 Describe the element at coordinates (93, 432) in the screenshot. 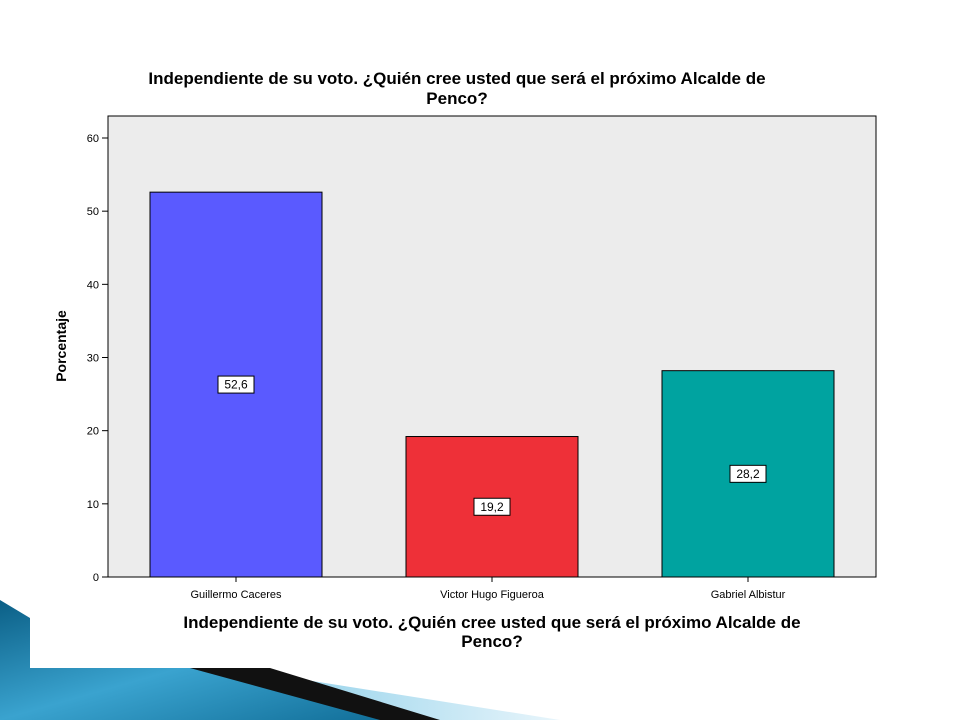

I see `y-tick-label: 20` at that location.